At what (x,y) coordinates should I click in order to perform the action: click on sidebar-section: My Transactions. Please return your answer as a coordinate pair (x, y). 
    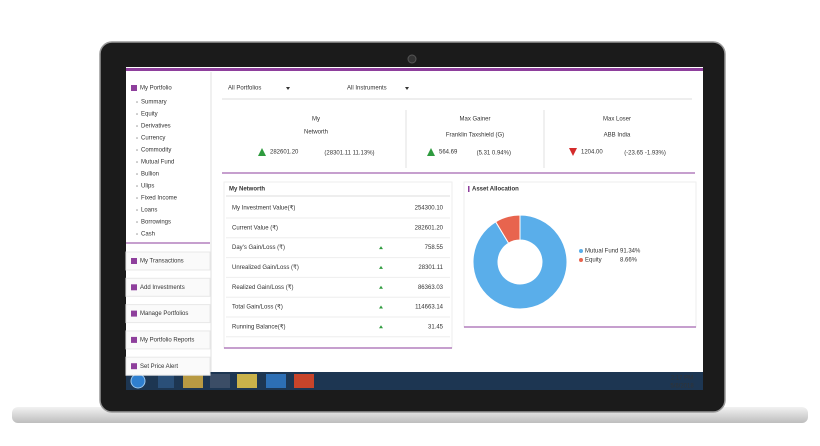
    Looking at the image, I should click on (162, 262).